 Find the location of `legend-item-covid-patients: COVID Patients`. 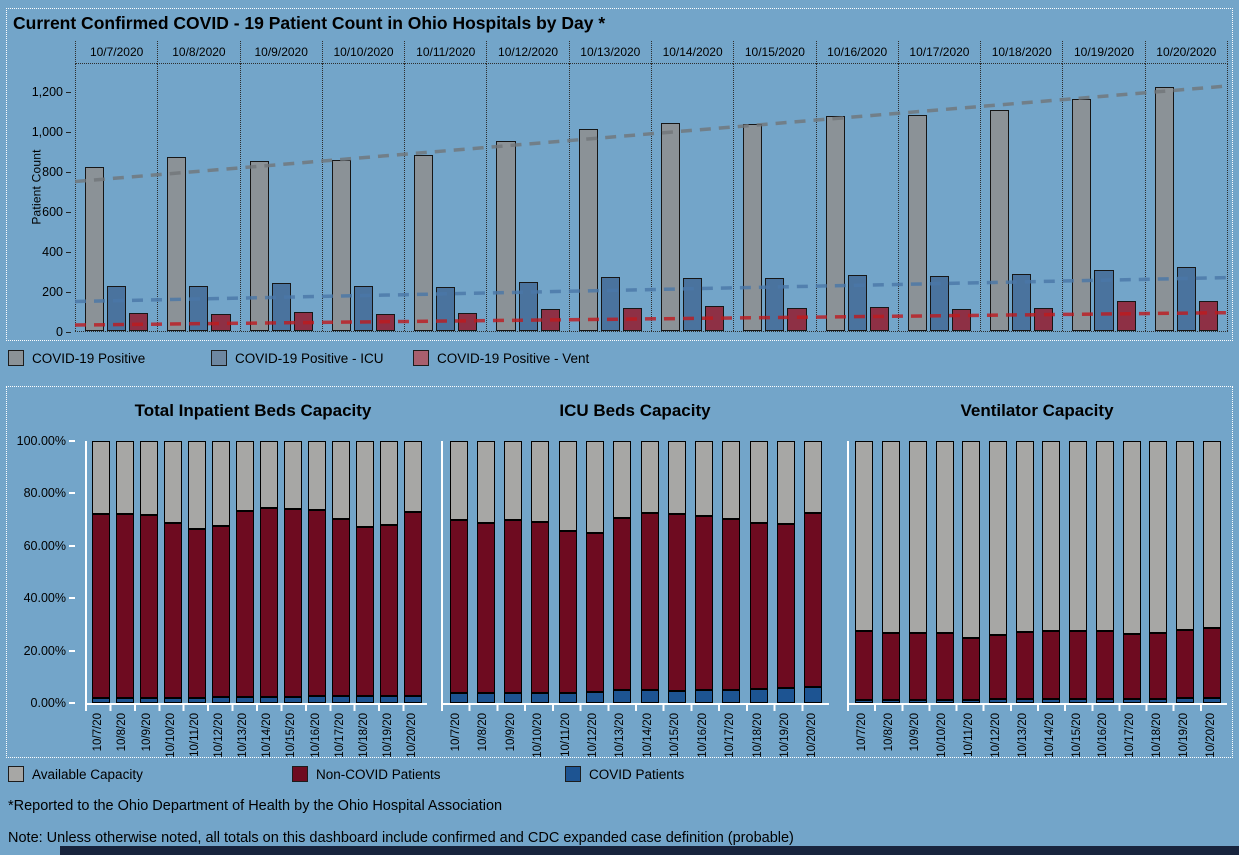

legend-item-covid-patients: COVID Patients is located at coordinates (624, 774).